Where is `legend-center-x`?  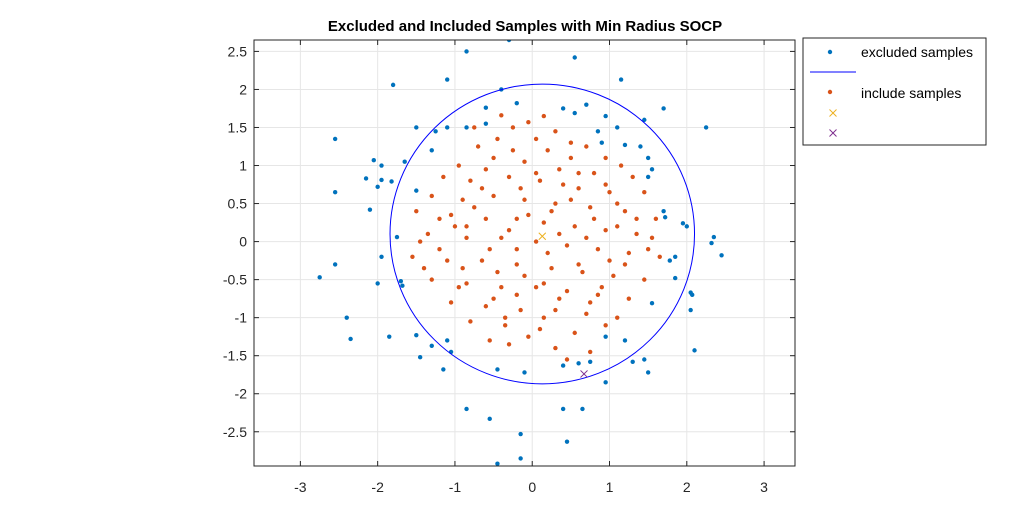
legend-center-x is located at coordinates (833, 113).